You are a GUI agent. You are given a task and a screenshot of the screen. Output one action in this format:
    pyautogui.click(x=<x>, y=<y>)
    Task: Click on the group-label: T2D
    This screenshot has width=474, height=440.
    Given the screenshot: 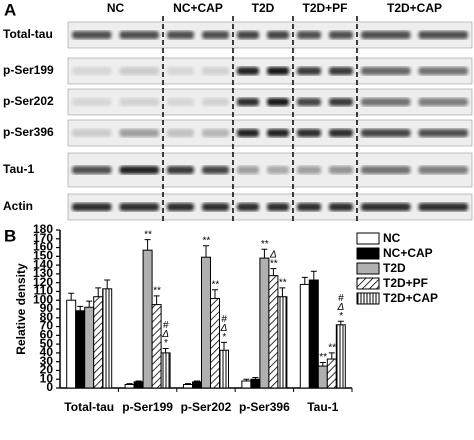 What is the action you would take?
    pyautogui.click(x=263, y=8)
    